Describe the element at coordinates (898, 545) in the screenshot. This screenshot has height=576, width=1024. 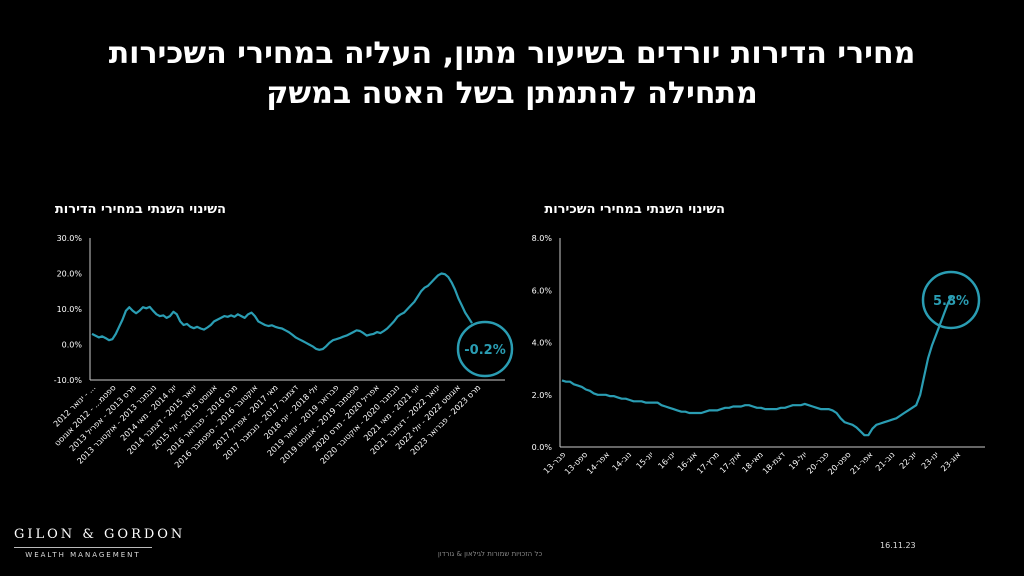
I see `slide-date: 16.11.23` at that location.